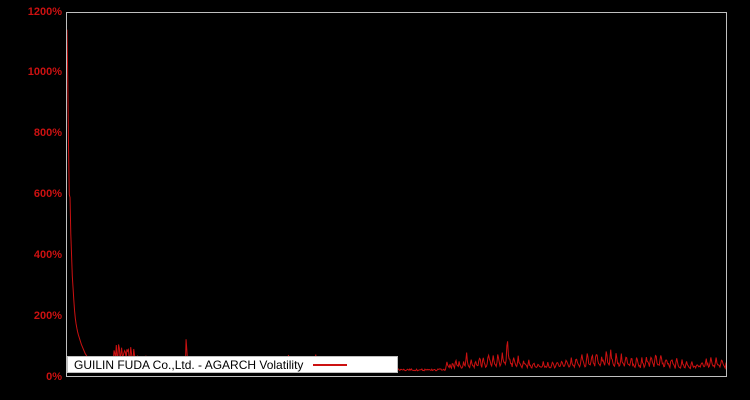 The image size is (750, 400). What do you see at coordinates (44, 11) in the screenshot?
I see `y-axis-tick-label: 1200%` at bounding box center [44, 11].